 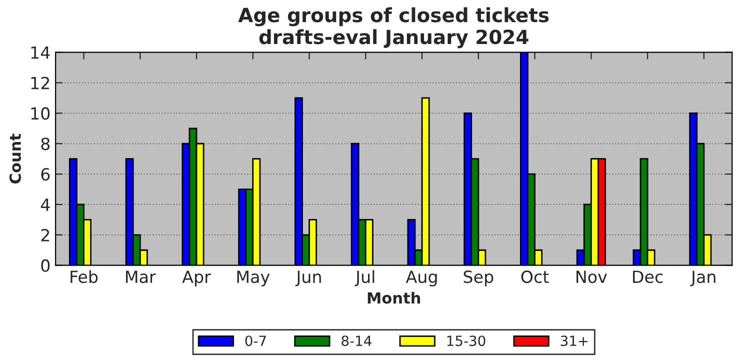 I want to click on y-tick-label: 8, so click(x=45, y=144).